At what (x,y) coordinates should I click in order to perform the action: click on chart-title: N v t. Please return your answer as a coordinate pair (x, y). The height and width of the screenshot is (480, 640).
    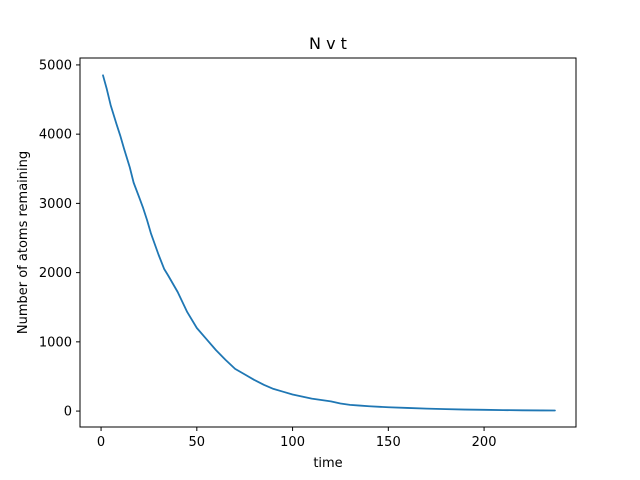
    Looking at the image, I should click on (328, 43).